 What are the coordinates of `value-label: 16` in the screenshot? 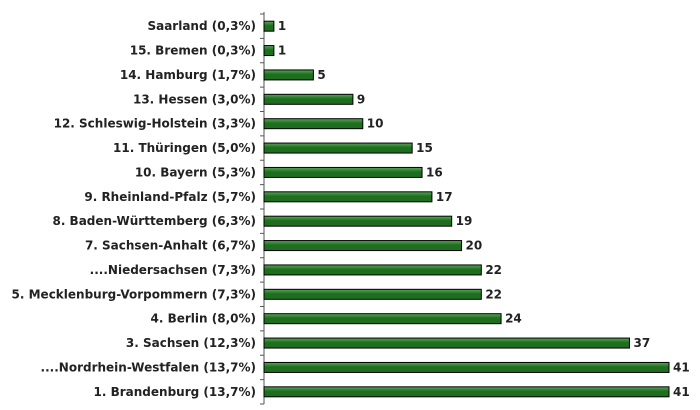 It's located at (434, 172).